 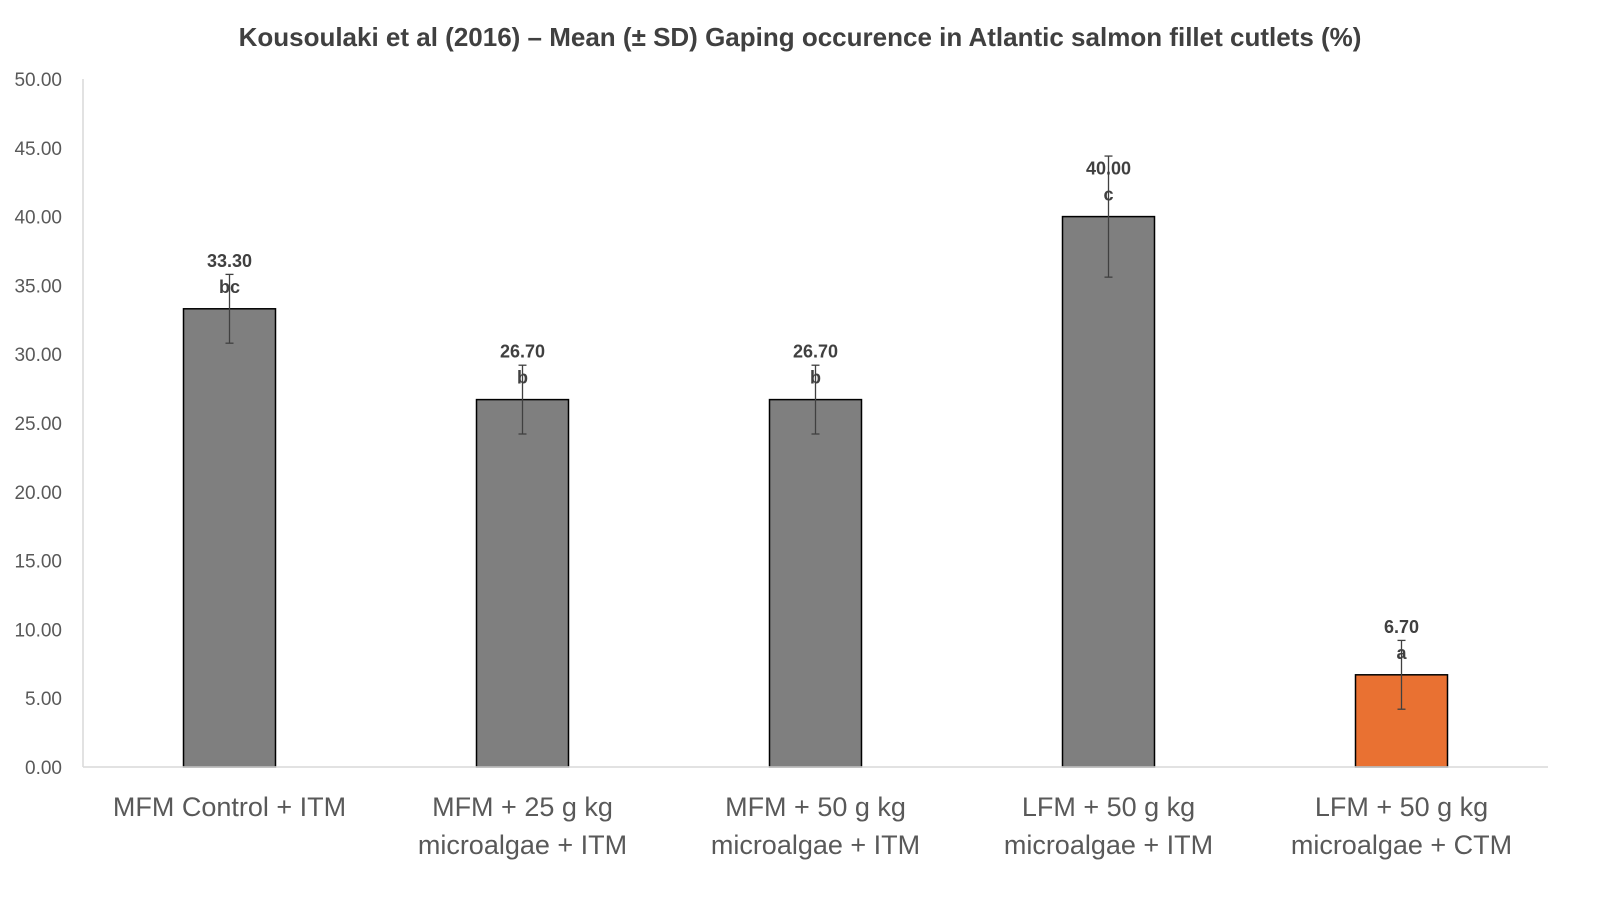 I want to click on y-tick-label: 45.00, so click(x=38, y=149).